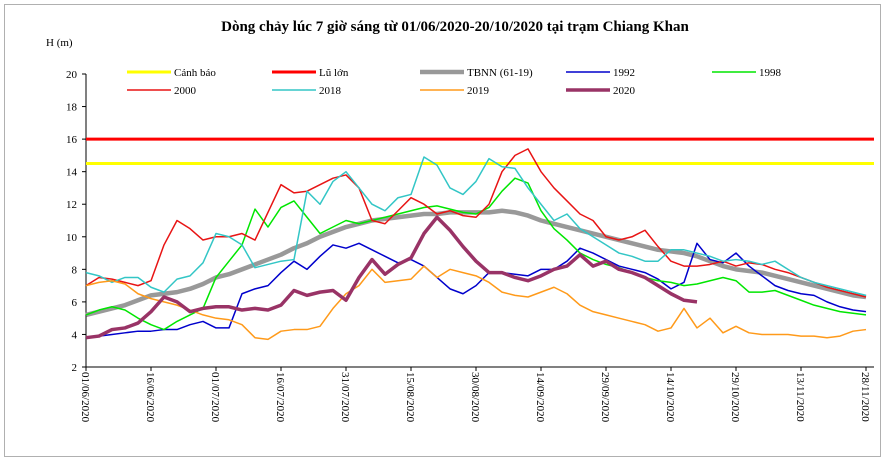  I want to click on series-line, so click(476, 303).